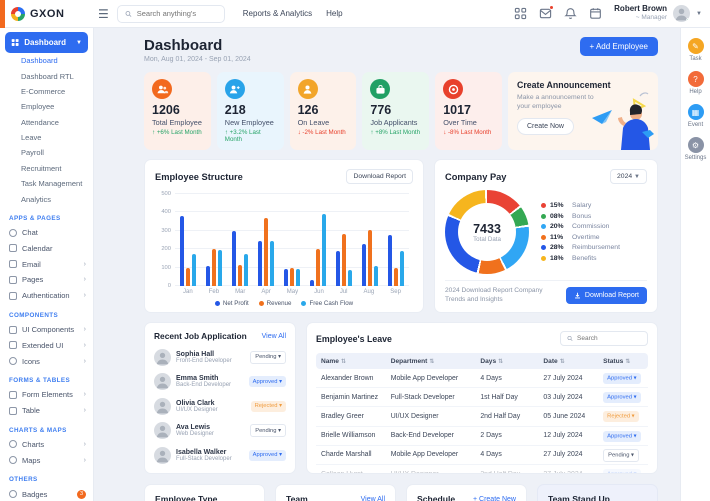  Describe the element at coordinates (40, 122) in the screenshot. I see `sidebar-item-attendance: Attendance` at that location.